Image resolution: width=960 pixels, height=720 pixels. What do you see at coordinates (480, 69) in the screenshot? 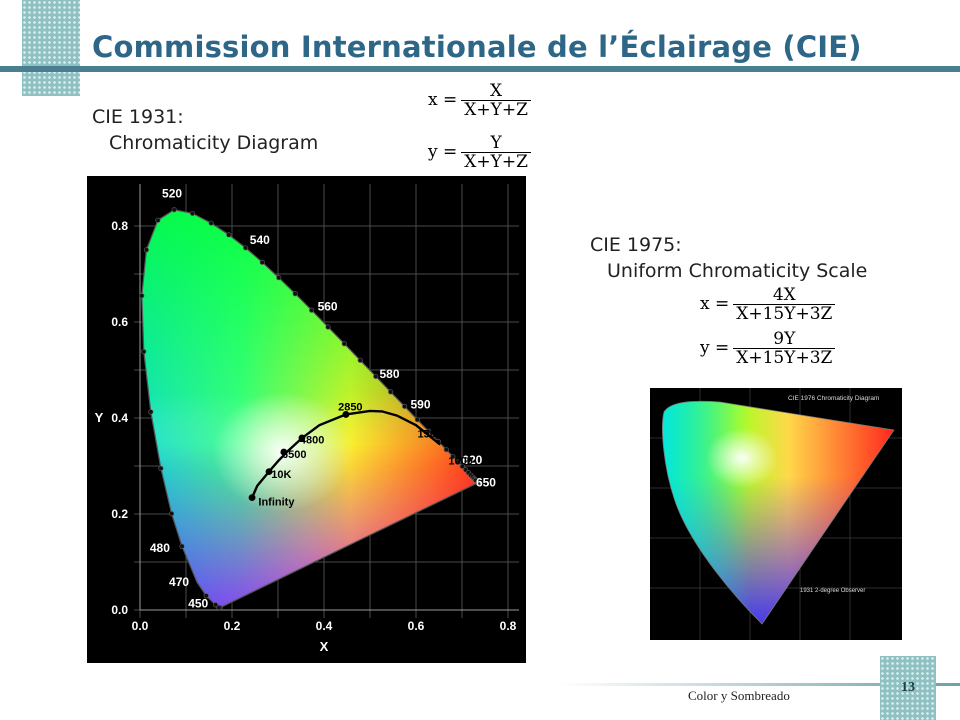
I see `title-rule` at bounding box center [480, 69].